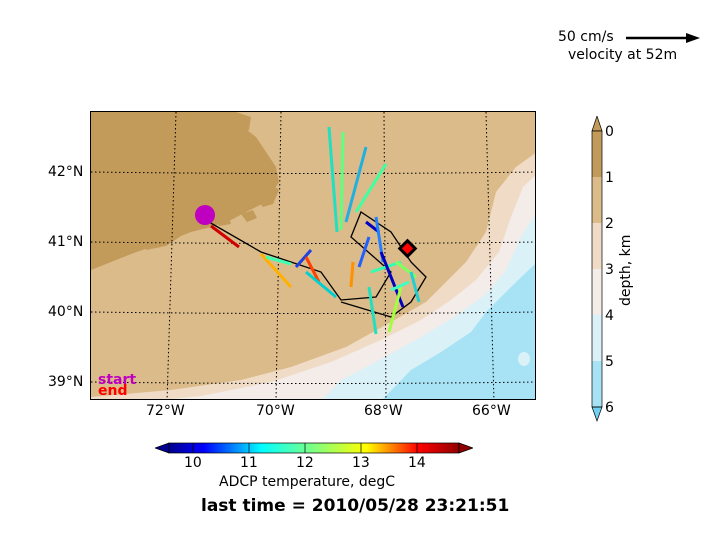  What do you see at coordinates (66, 382) in the screenshot?
I see `lat-tick-39: 39°N` at bounding box center [66, 382].